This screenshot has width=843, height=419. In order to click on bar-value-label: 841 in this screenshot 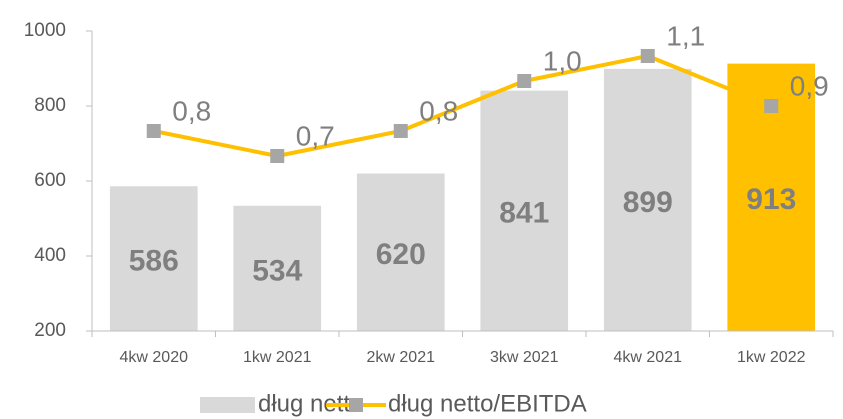, I will do `click(524, 213)`.